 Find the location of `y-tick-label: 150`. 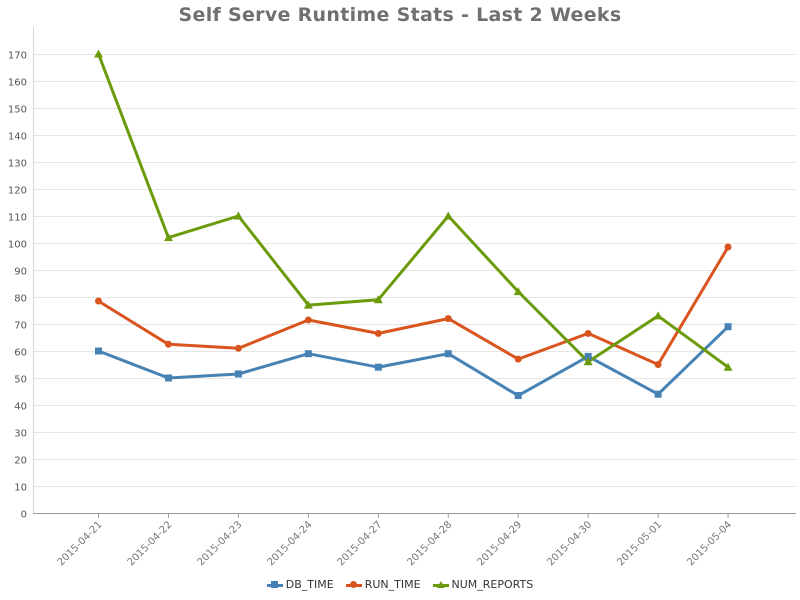

y-tick-label: 150 is located at coordinates (17, 110).